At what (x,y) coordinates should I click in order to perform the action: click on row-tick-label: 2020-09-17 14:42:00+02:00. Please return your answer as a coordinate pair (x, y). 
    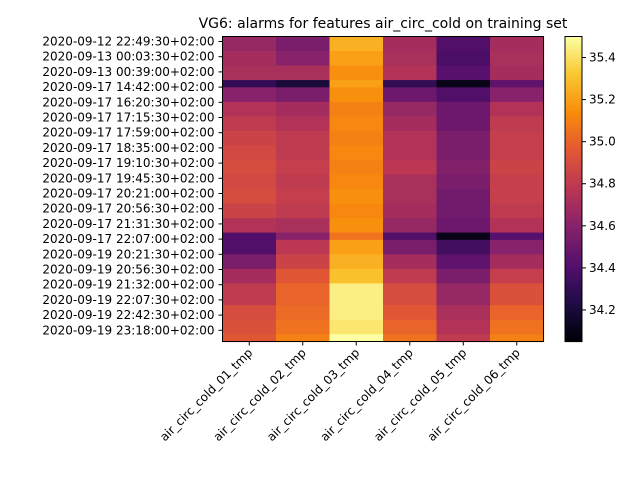
    Looking at the image, I should click on (128, 87).